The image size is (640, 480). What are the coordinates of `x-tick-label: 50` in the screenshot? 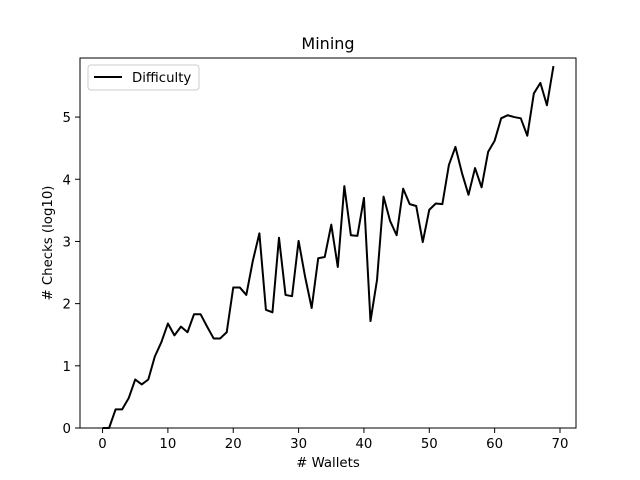 It's located at (429, 444).